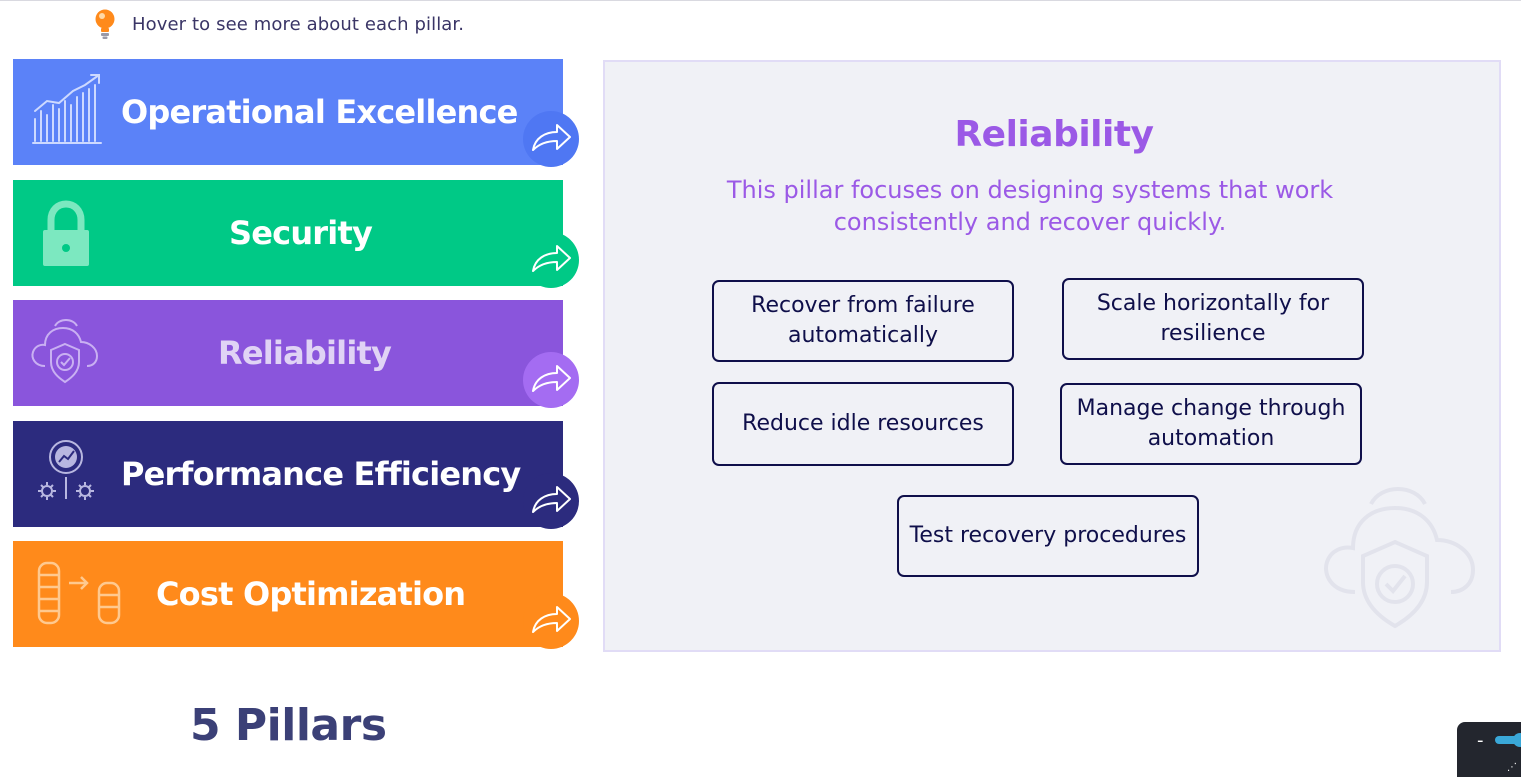 The image size is (1521, 777). Describe the element at coordinates (79, 593) in the screenshot. I see `coins-transfer-icon` at that location.